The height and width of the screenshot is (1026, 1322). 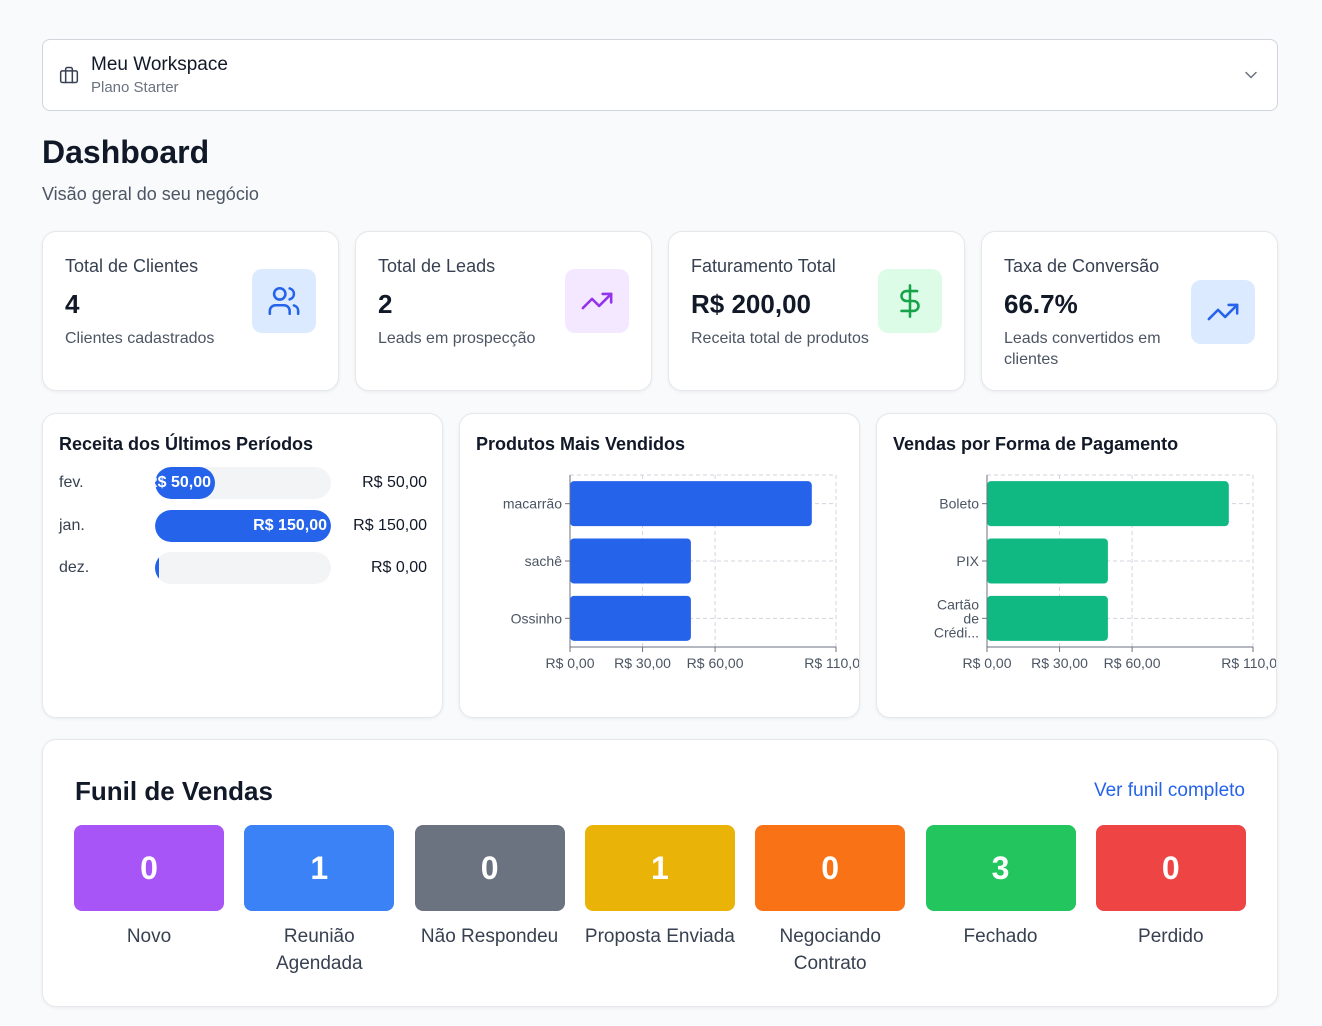 What do you see at coordinates (503, 311) in the screenshot?
I see `stat-card-leads: Total de Leads 2 Leads em prospecção` at bounding box center [503, 311].